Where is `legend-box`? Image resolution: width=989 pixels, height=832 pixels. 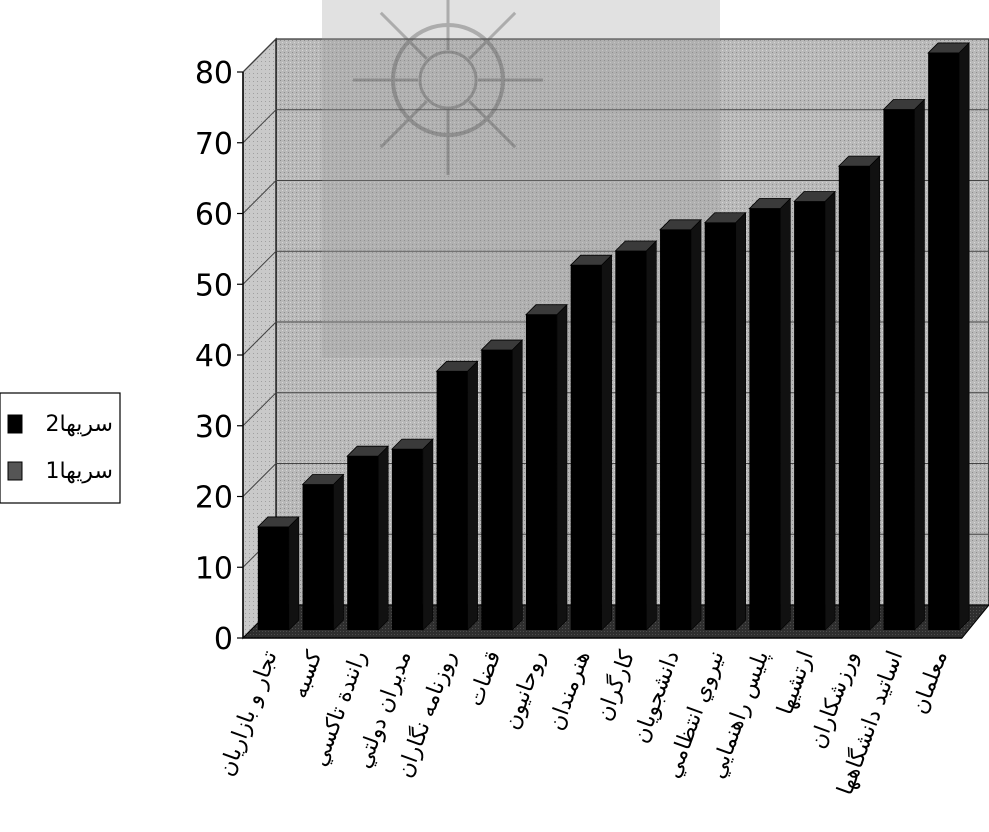 legend-box is located at coordinates (60, 448).